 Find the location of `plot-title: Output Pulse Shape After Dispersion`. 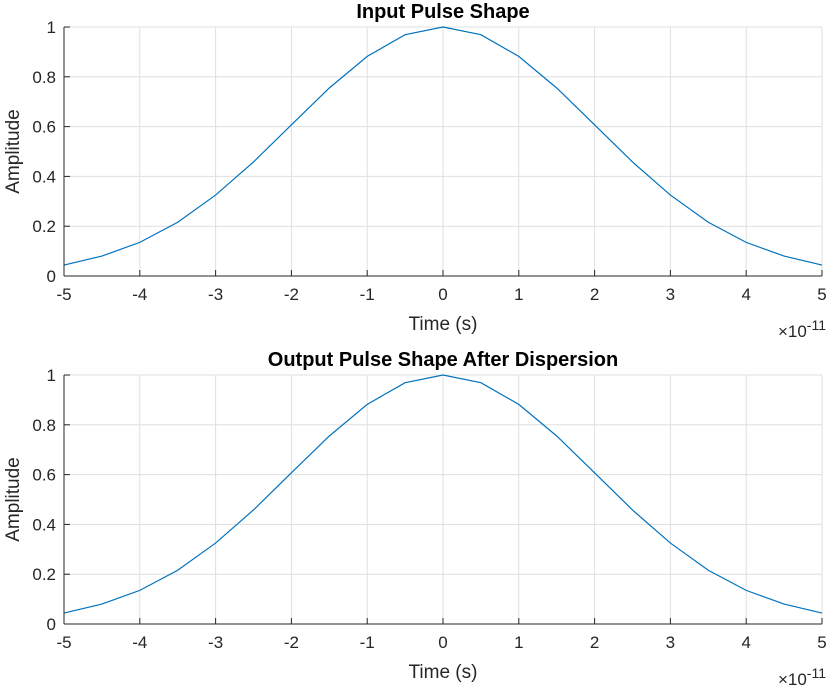

plot-title: Output Pulse Shape After Dispersion is located at coordinates (443, 360).